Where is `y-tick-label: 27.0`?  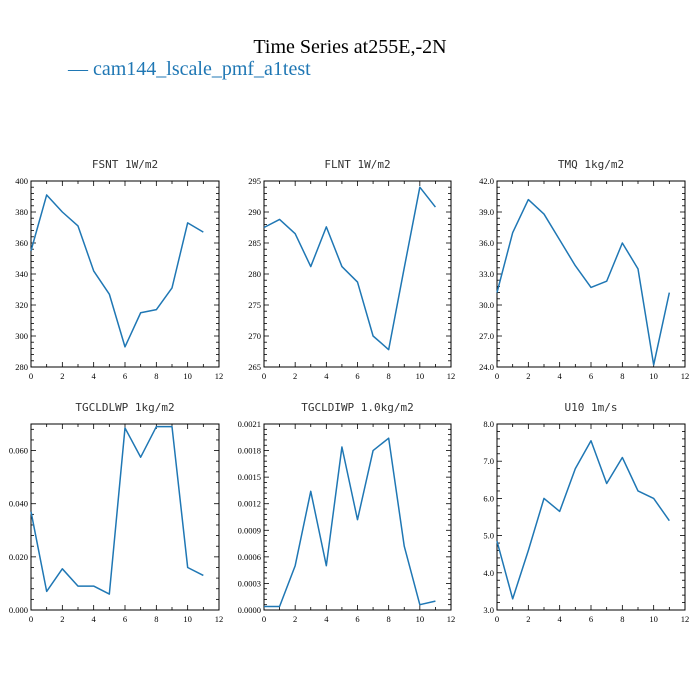 y-tick-label: 27.0 is located at coordinates (486, 336).